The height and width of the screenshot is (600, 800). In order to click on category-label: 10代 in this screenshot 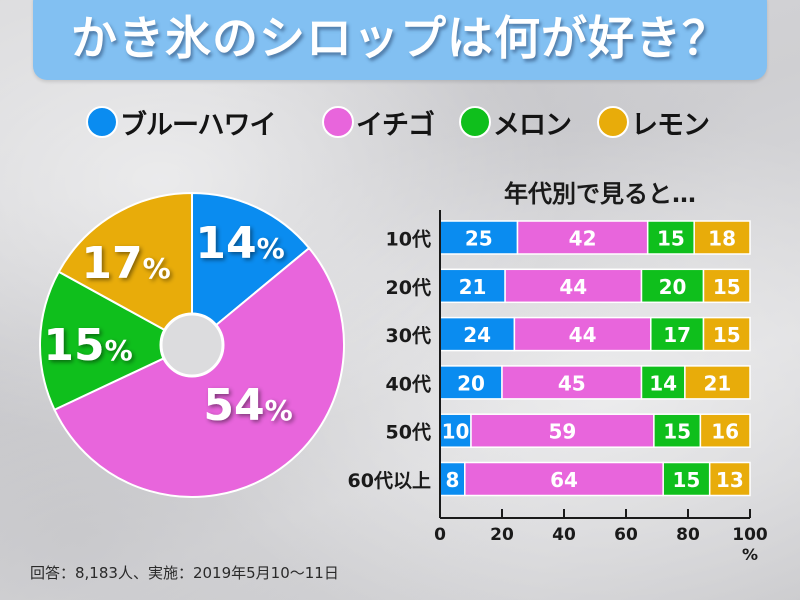, I will do `click(408, 240)`.